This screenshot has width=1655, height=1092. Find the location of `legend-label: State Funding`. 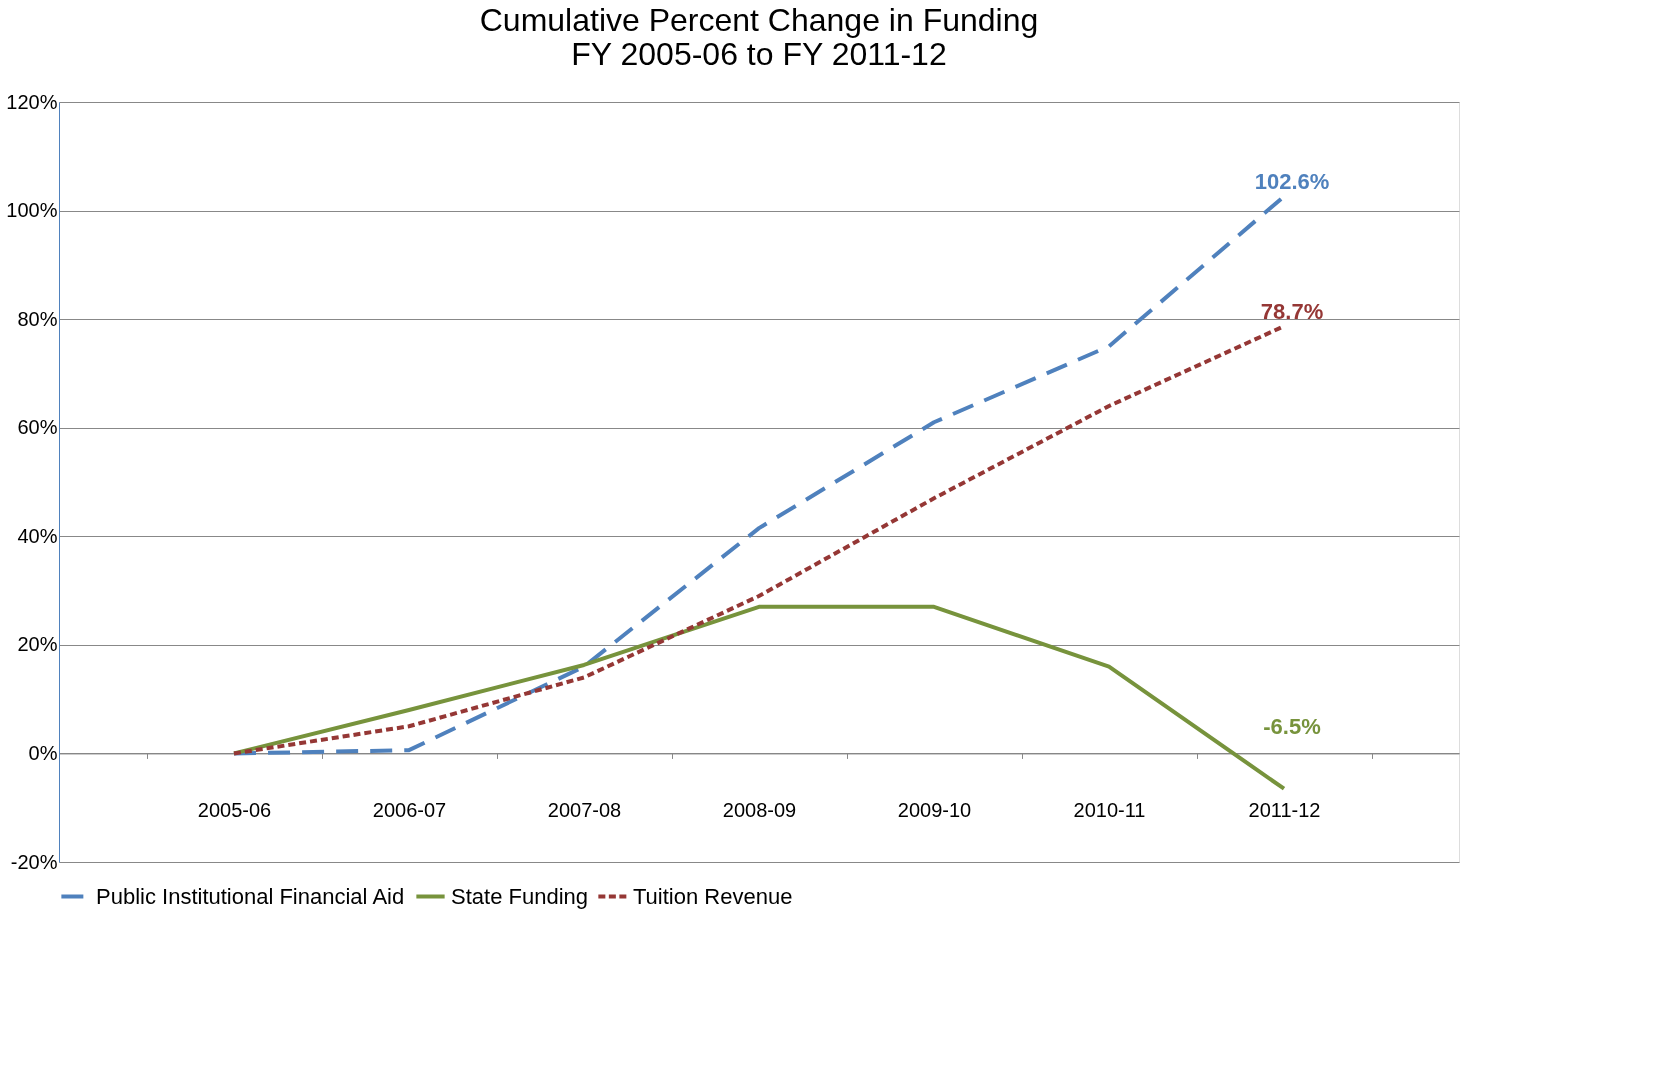

legend-label: State Funding is located at coordinates (519, 896).